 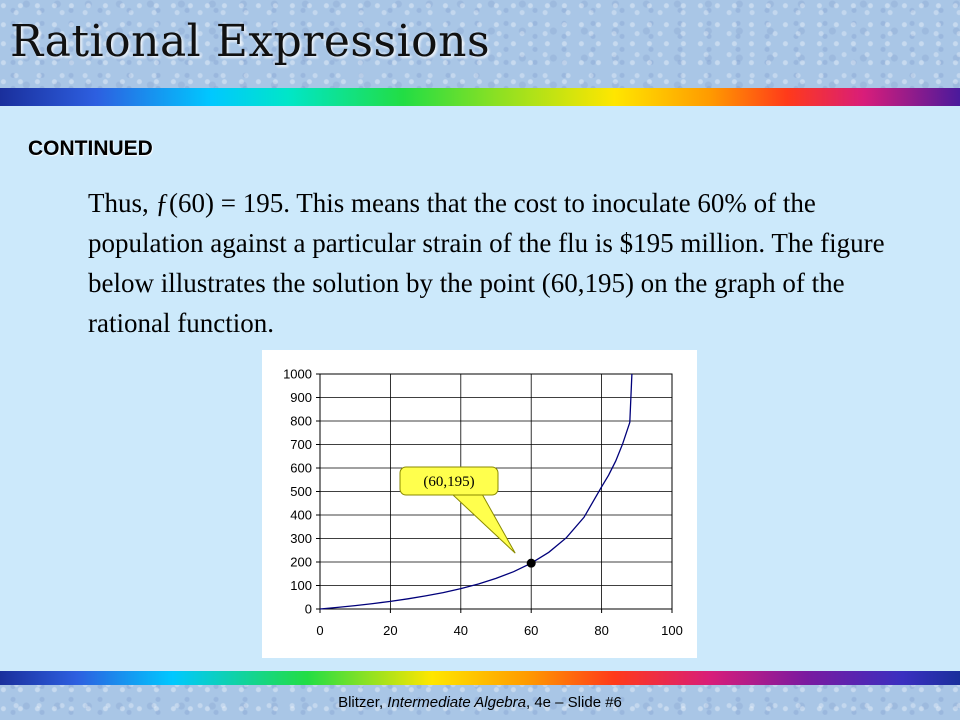 I want to click on callout-label: (60,195), so click(x=448, y=482).